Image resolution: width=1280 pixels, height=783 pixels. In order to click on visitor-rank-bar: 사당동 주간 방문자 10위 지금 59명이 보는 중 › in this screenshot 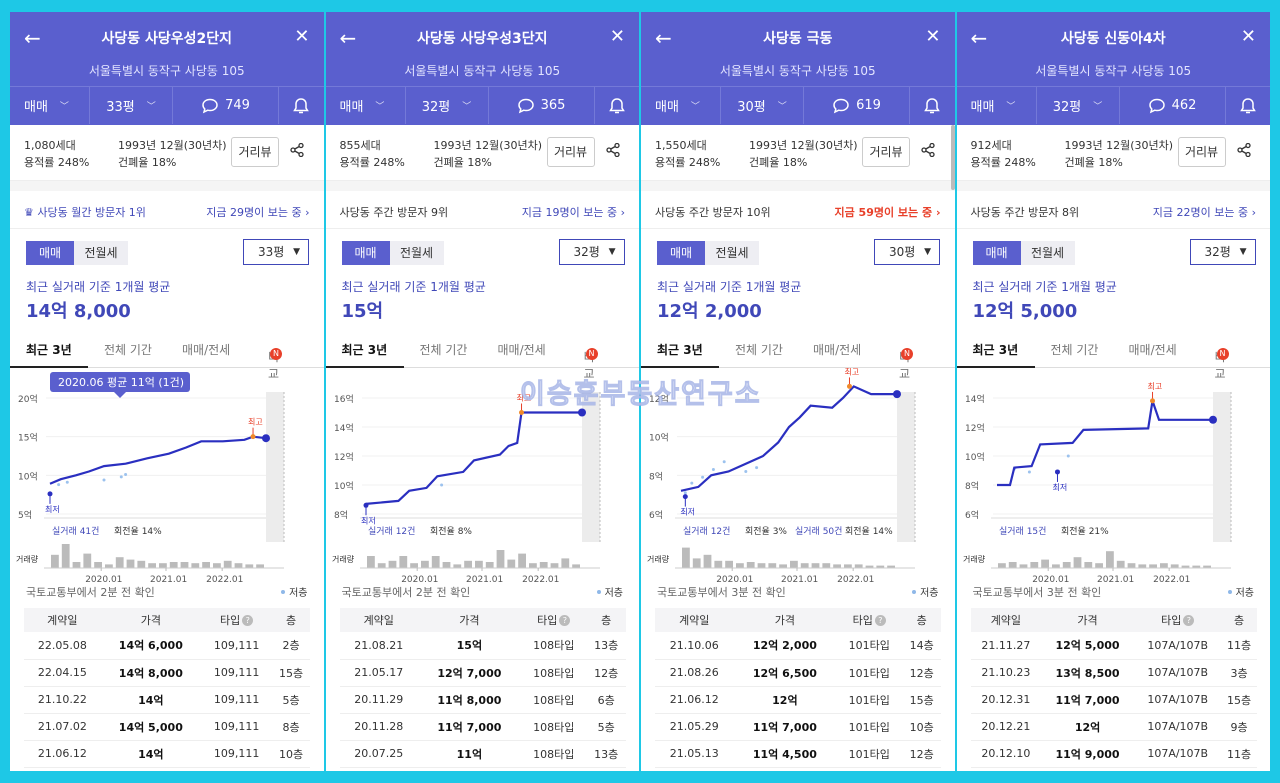, I will do `click(798, 210)`.